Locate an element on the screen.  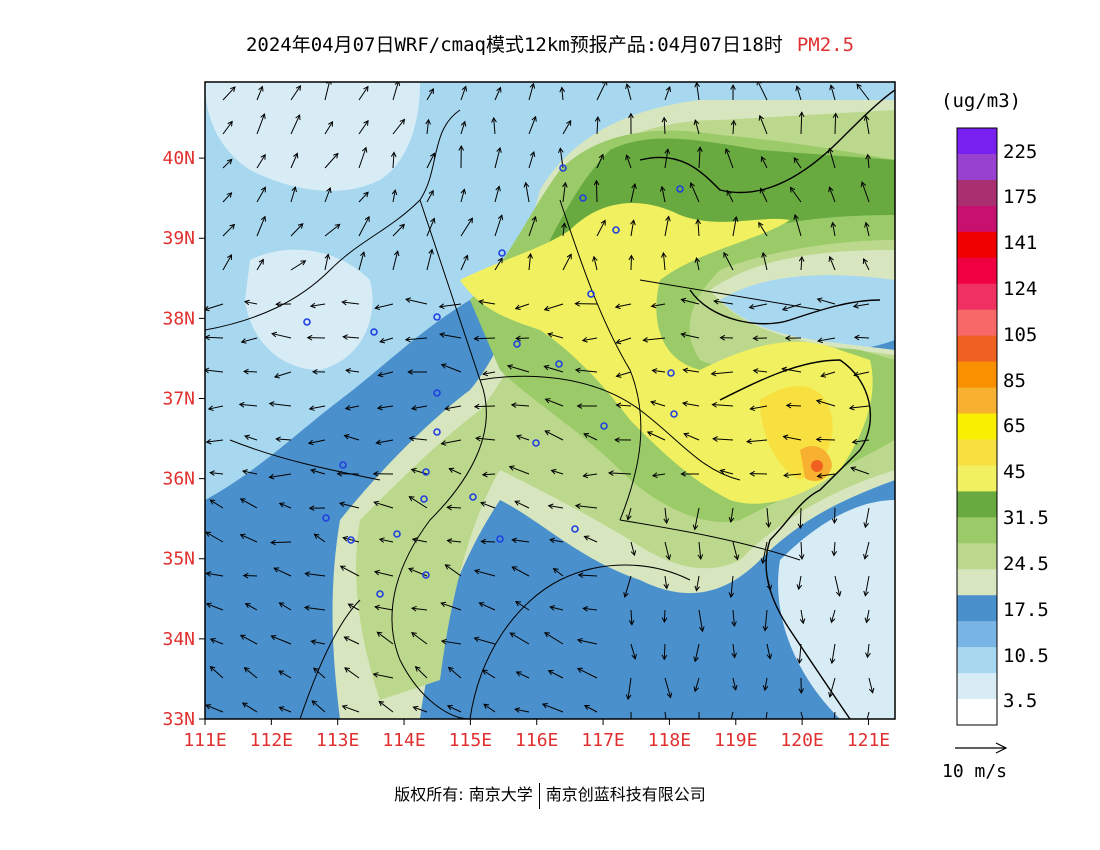
lon-label: 113E is located at coordinates (337, 740).